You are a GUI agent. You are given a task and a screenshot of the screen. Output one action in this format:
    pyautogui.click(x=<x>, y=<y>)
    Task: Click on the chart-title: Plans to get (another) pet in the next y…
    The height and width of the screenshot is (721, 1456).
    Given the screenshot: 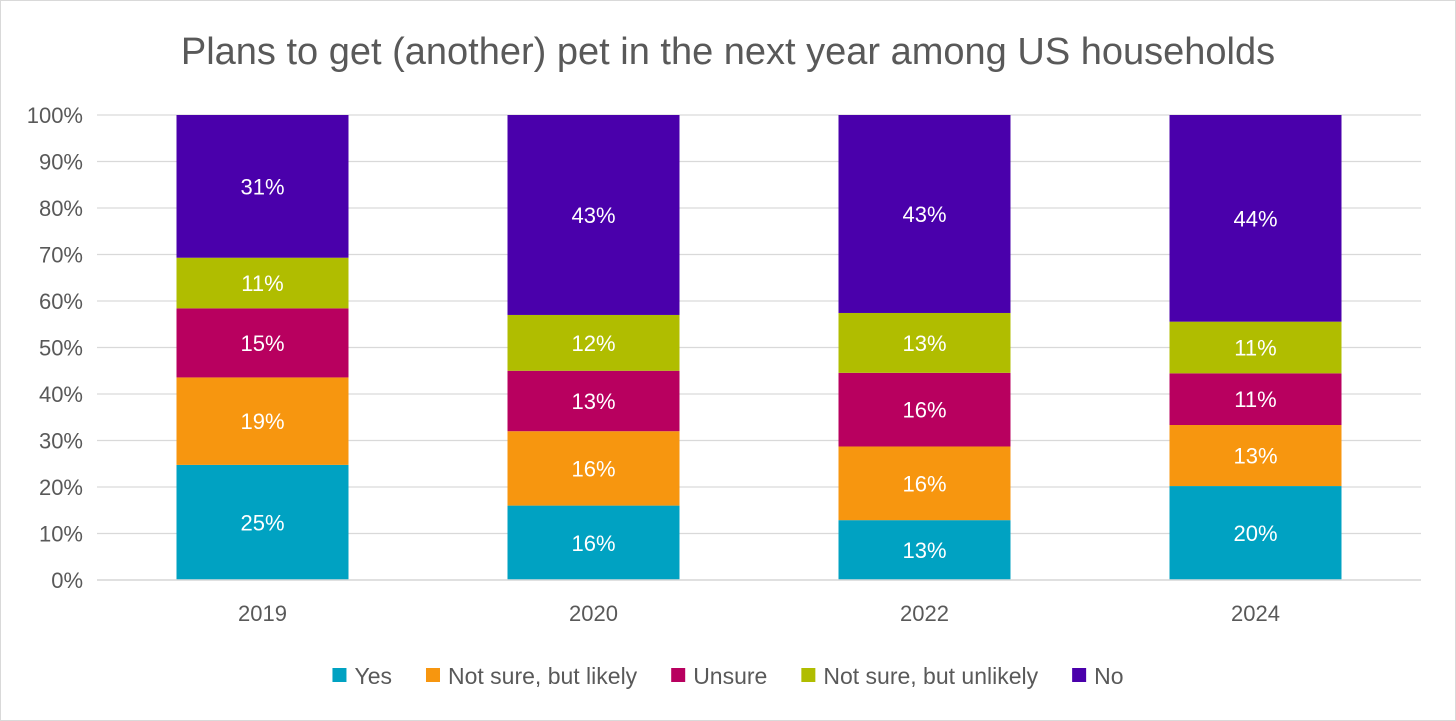 What is the action you would take?
    pyautogui.click(x=728, y=52)
    